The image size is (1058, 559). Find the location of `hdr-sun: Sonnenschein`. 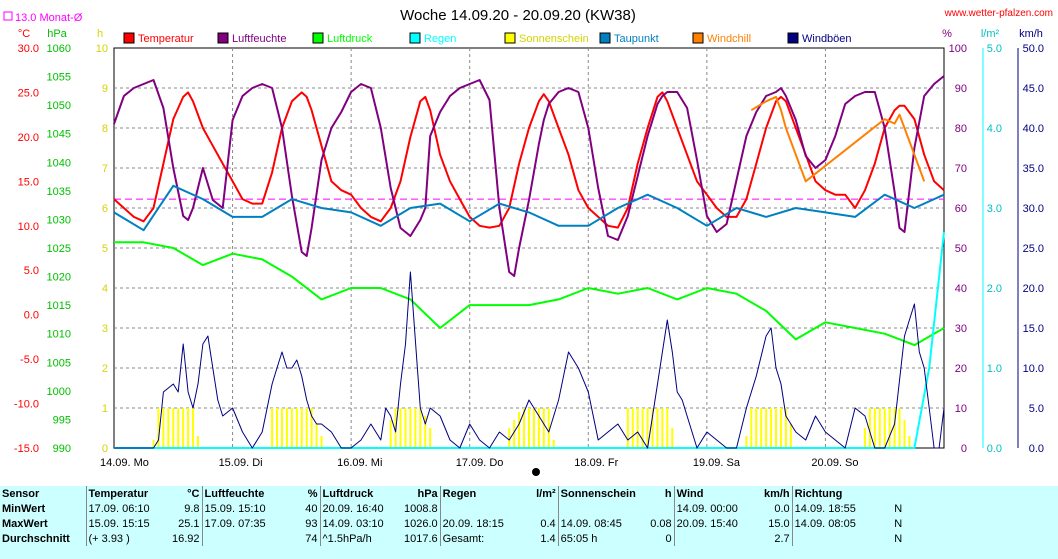

hdr-sun: Sonnenschein is located at coordinates (601, 493).